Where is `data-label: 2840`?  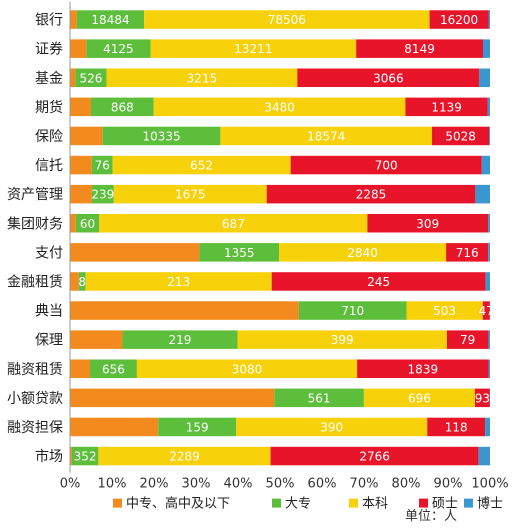 data-label: 2840 is located at coordinates (362, 253).